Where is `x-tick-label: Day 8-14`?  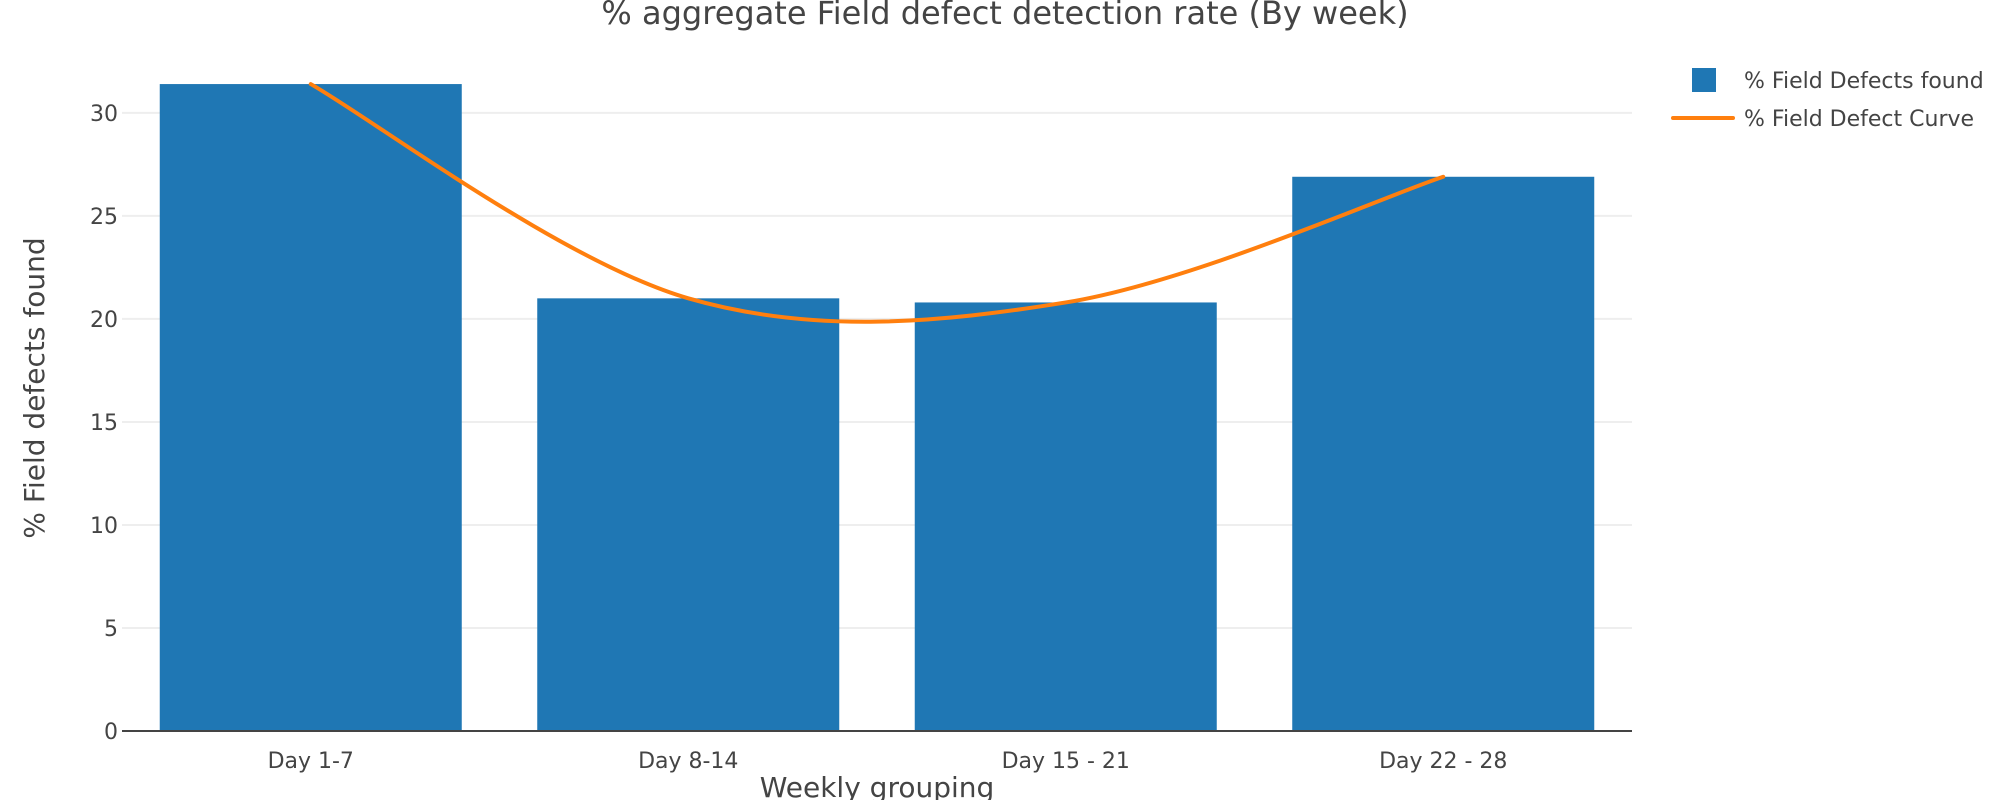 x-tick-label: Day 8-14 is located at coordinates (688, 761).